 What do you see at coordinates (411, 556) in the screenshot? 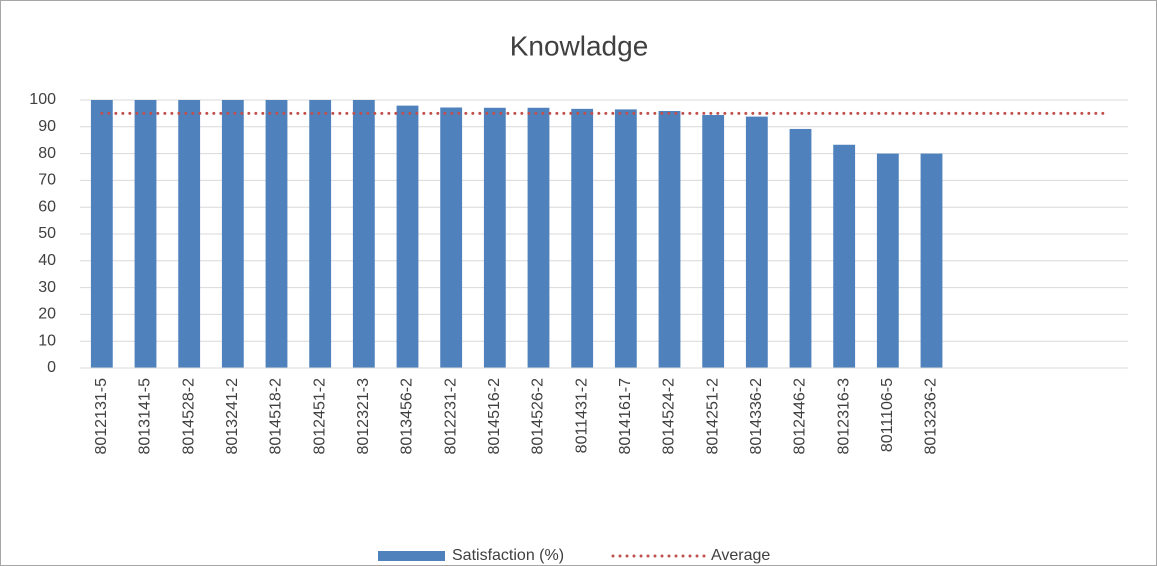
I see `legend-swatch` at bounding box center [411, 556].